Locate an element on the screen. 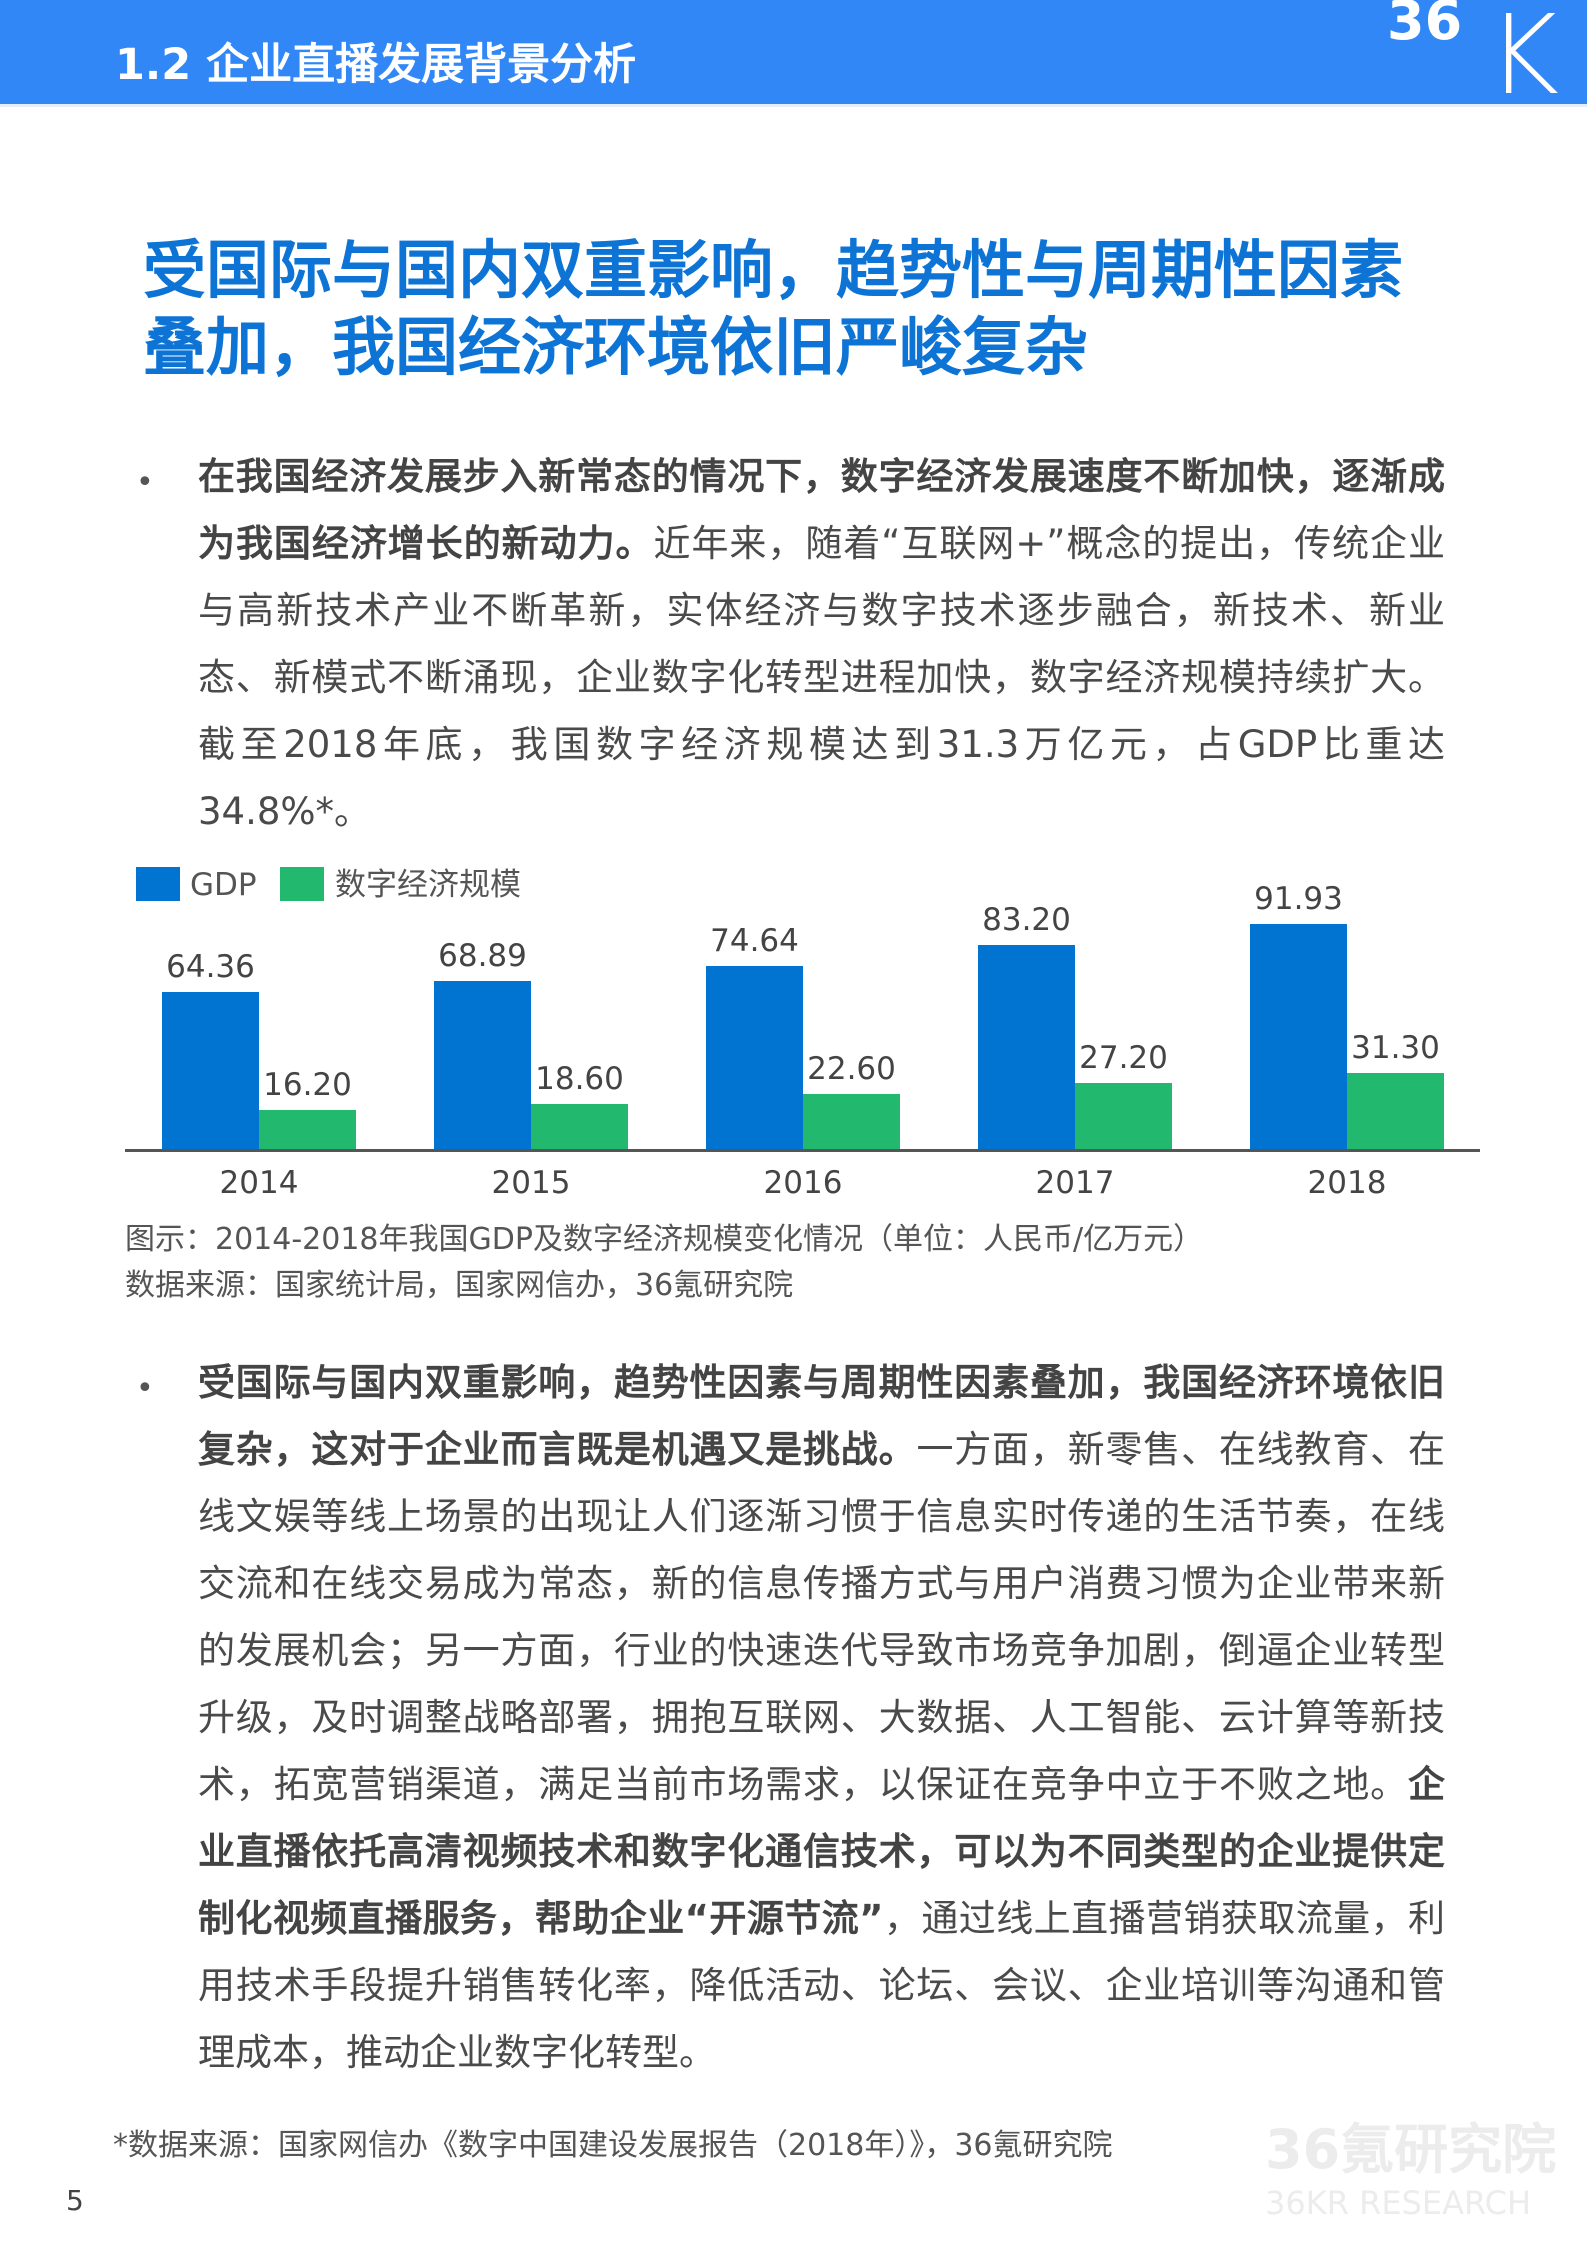 This screenshot has width=1587, height=2245. bar-gdp-2015 is located at coordinates (482, 1065).